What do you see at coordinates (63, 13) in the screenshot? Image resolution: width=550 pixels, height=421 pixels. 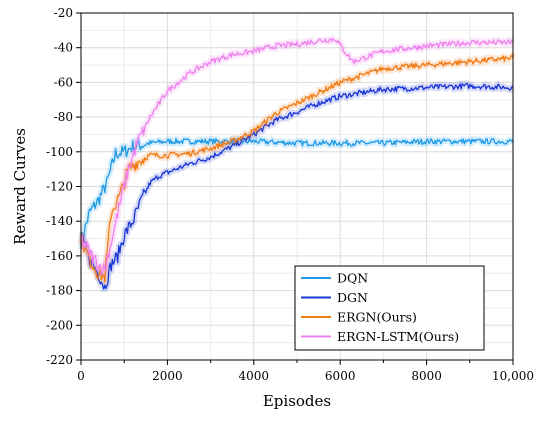 I see `y-tick-label: -20` at bounding box center [63, 13].